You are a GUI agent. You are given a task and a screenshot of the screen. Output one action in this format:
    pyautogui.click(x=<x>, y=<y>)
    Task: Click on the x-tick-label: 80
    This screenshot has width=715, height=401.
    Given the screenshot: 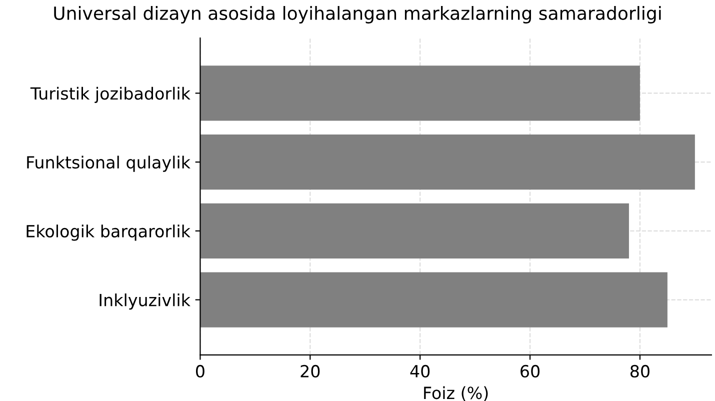 What is the action you would take?
    pyautogui.click(x=640, y=371)
    